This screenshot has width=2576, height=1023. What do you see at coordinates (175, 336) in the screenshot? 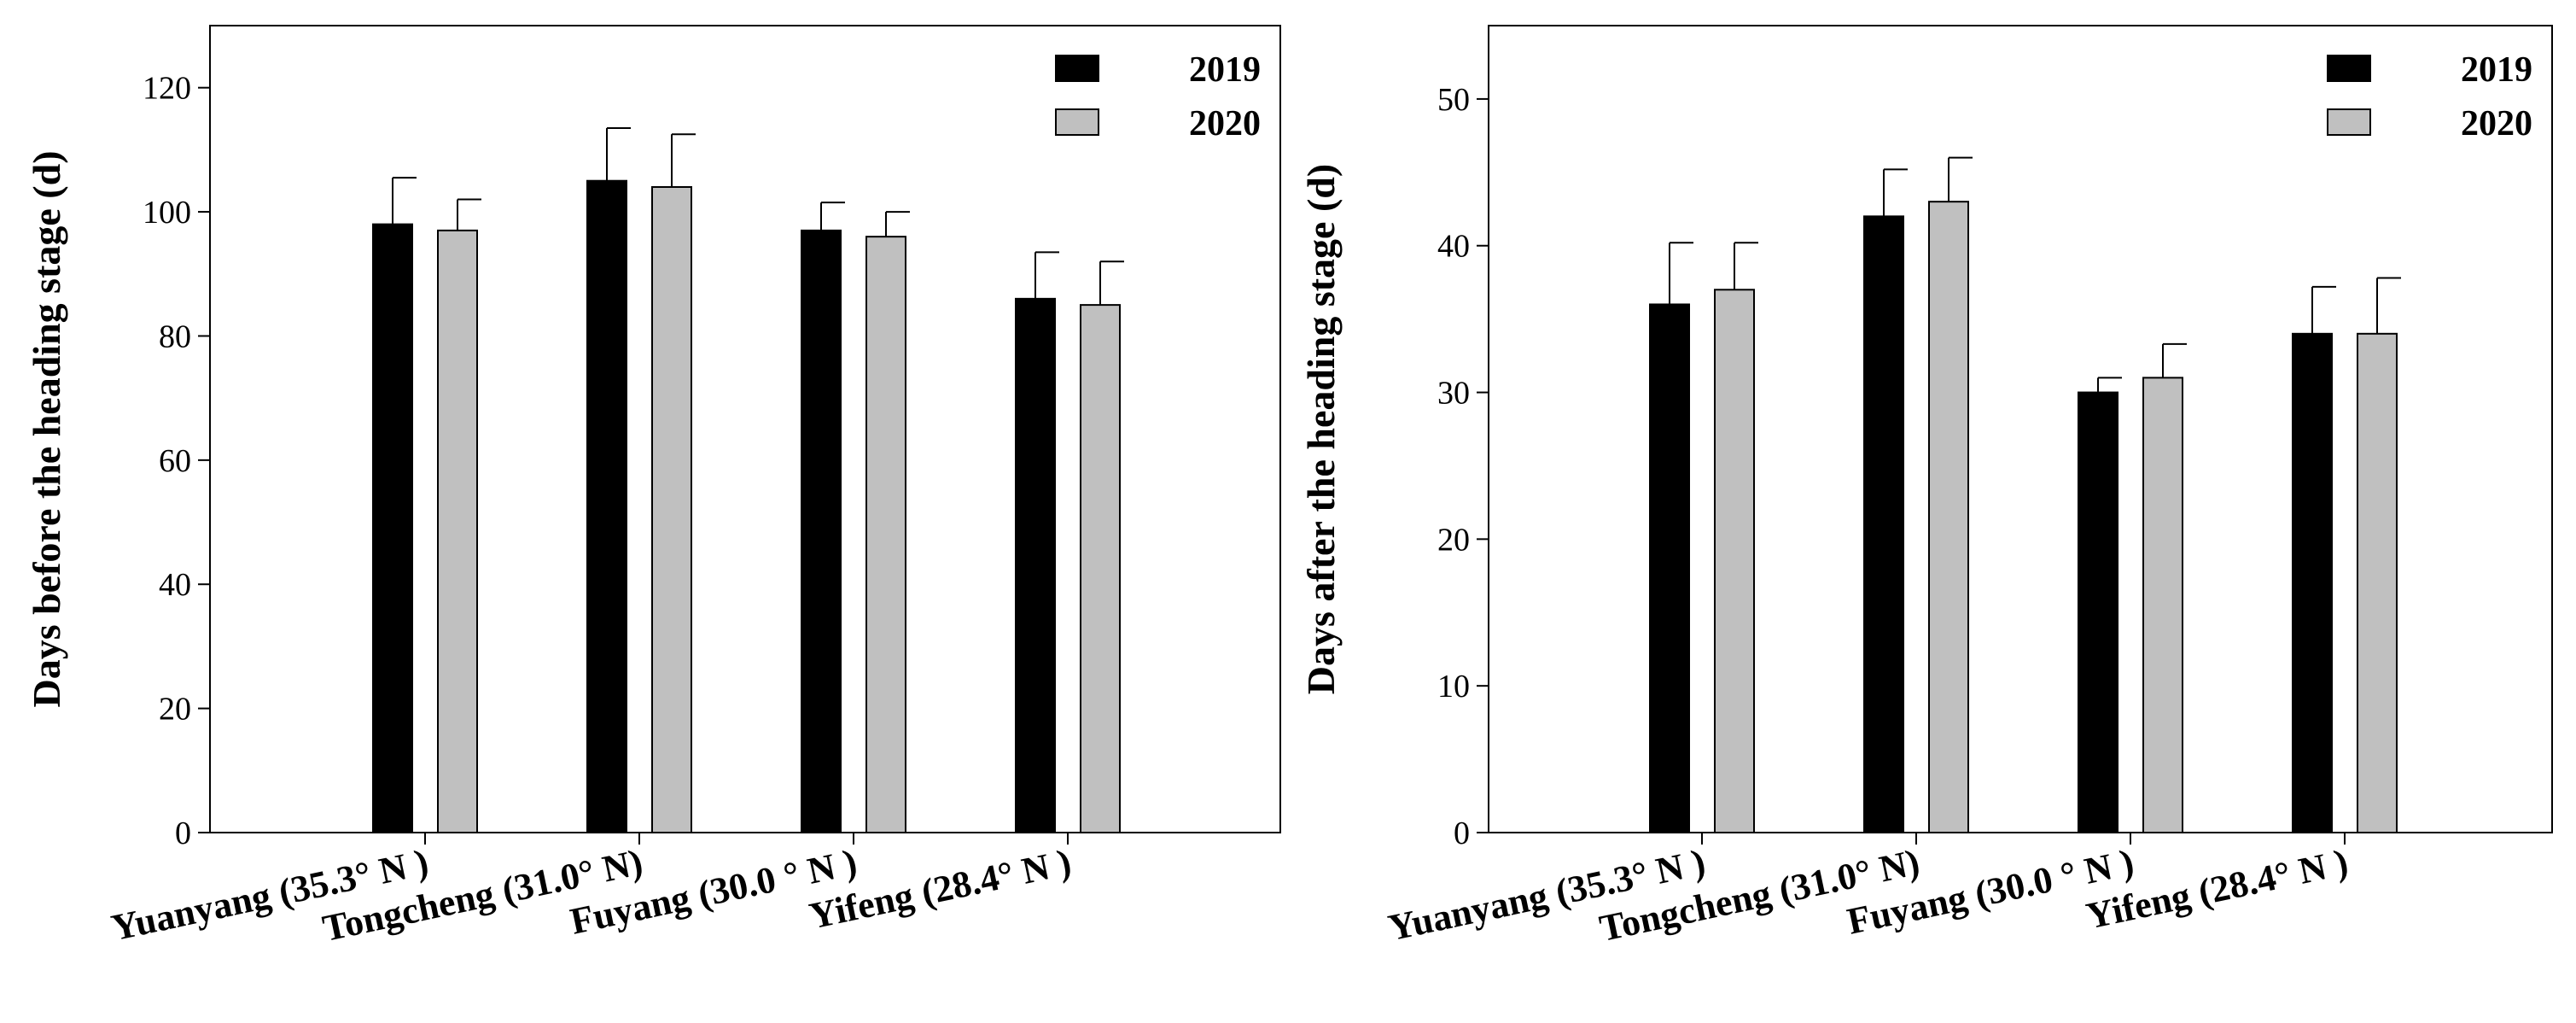
I see `y-tick-label: 80` at bounding box center [175, 336].